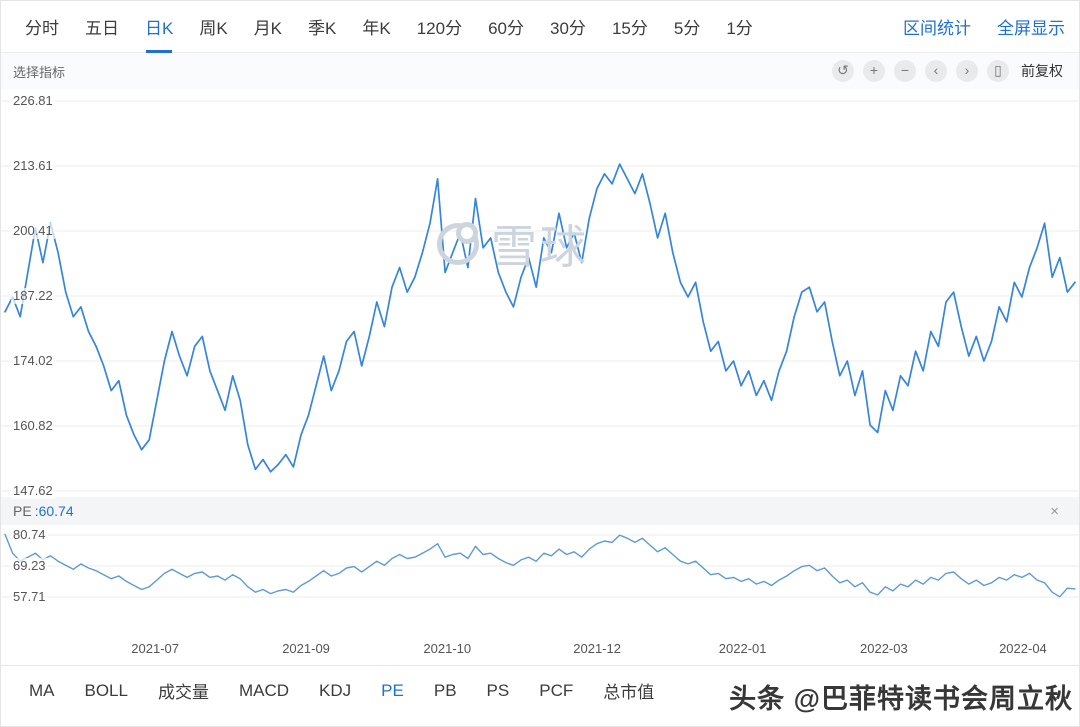 This screenshot has width=1080, height=727. I want to click on tab-m120: 120分, so click(439, 28).